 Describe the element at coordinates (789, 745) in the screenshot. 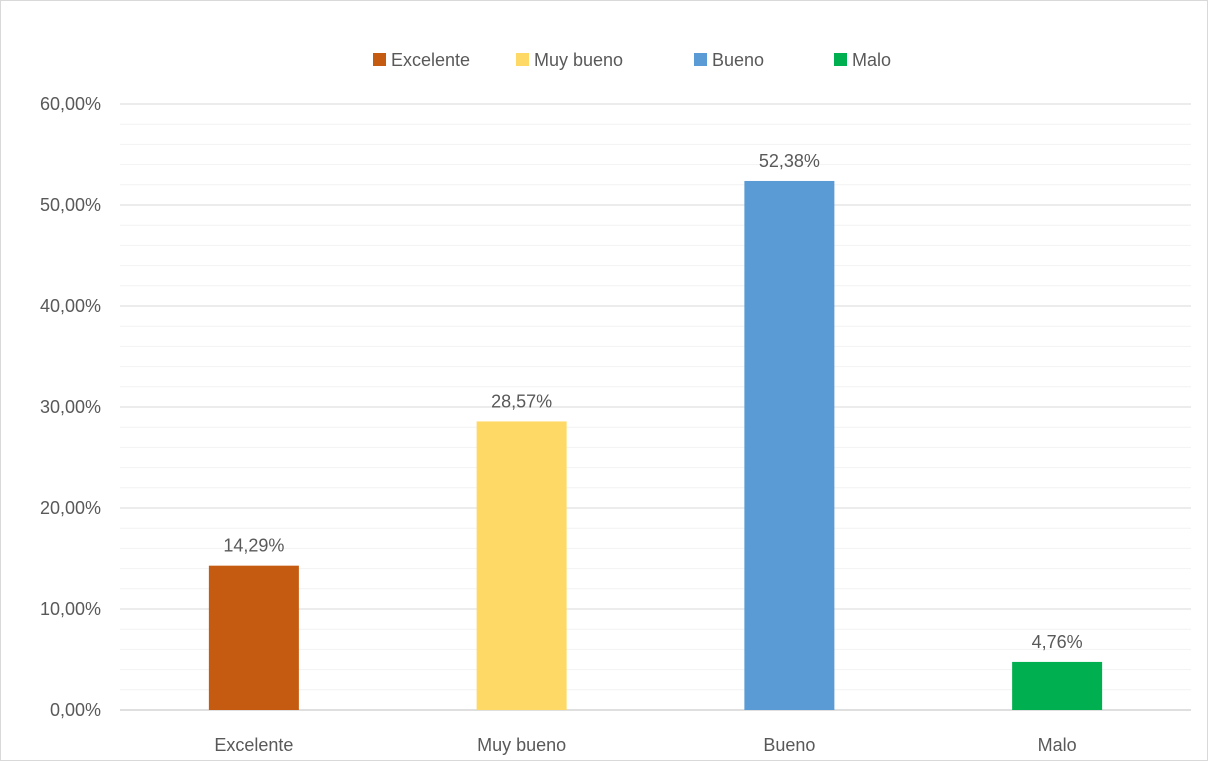

I see `x-tick-label: Bueno` at that location.